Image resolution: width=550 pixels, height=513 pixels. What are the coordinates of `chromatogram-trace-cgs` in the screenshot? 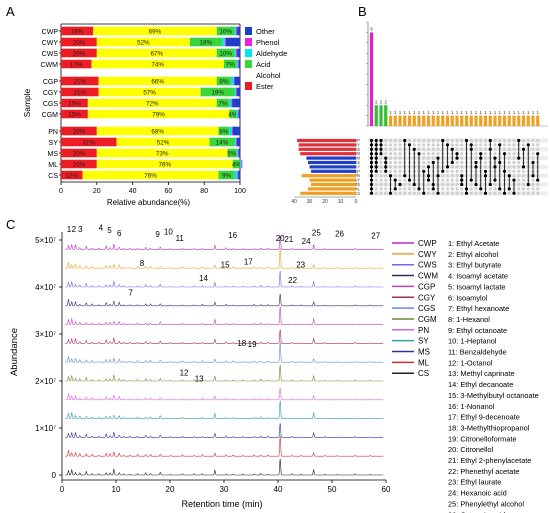 It's located at (224, 352).